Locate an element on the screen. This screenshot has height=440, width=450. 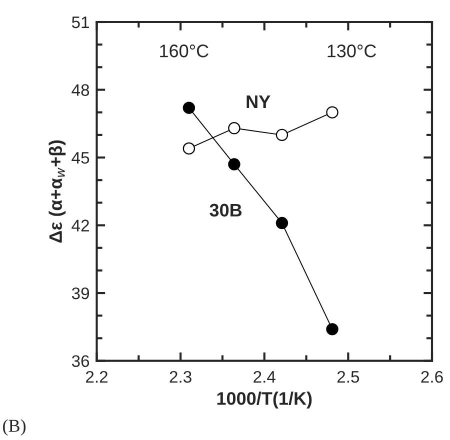
x-tick-label: 2.5 is located at coordinates (348, 376).